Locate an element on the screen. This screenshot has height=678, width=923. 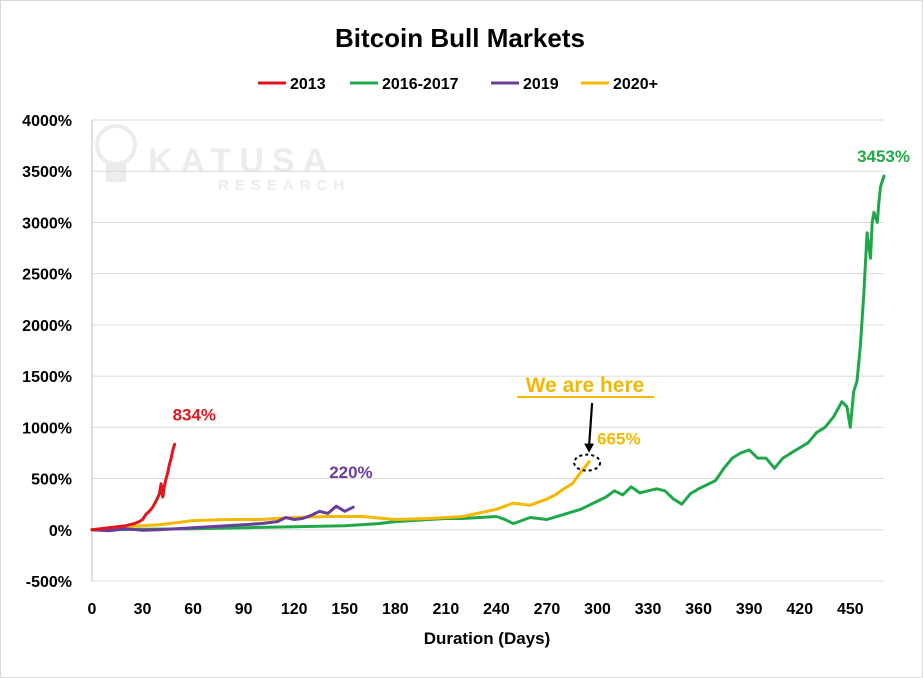
data-label: 834% is located at coordinates (194, 414).